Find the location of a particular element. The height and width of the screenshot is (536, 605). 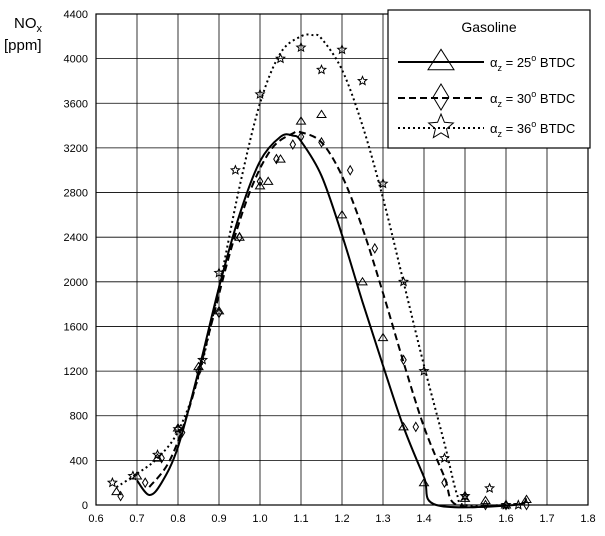

x-tick-label: 0.6 is located at coordinates (95, 519).